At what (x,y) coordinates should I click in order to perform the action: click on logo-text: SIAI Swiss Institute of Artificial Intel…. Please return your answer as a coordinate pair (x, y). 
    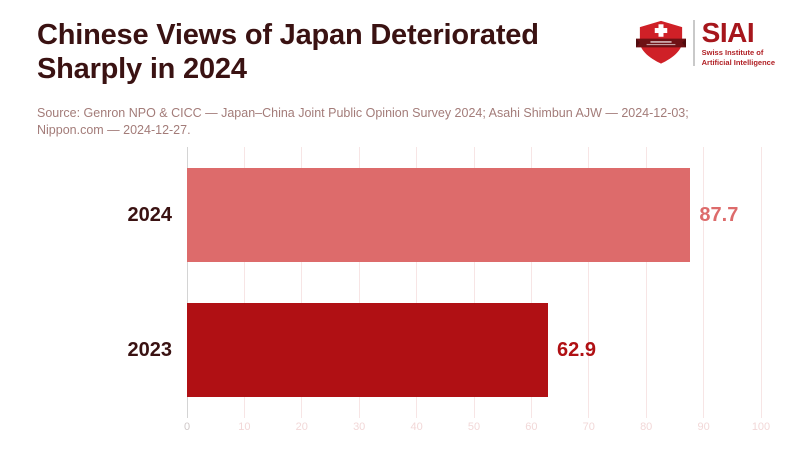
    Looking at the image, I should click on (738, 42).